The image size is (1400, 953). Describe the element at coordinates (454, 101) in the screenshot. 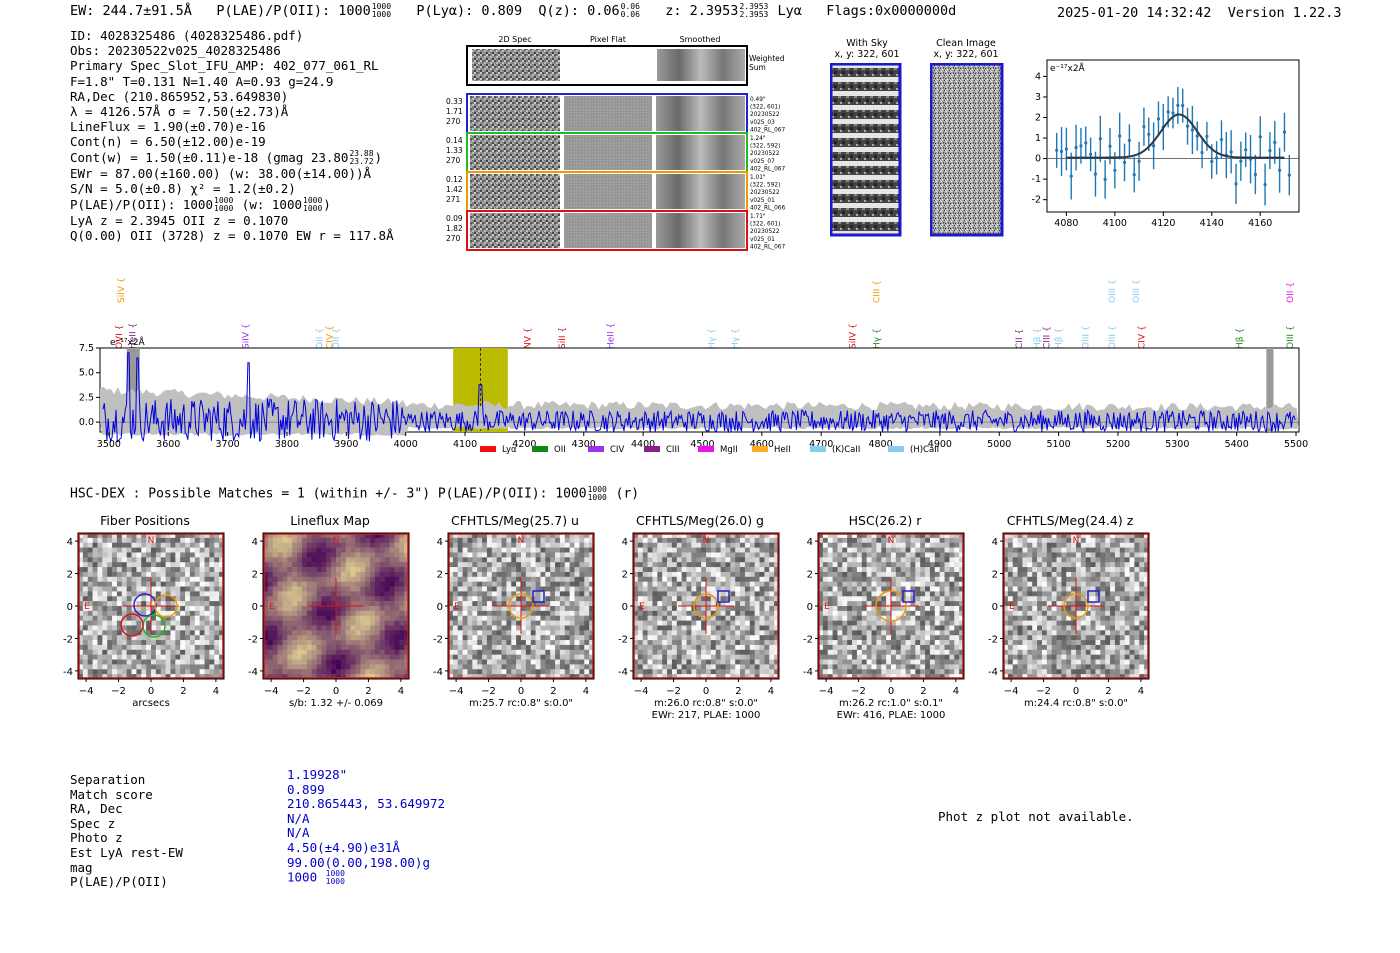

I see `stamp-row-left-label: 0.33` at that location.